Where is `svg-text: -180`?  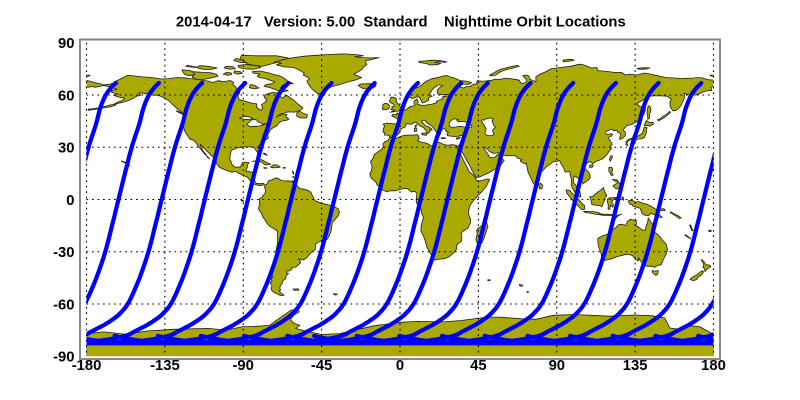
svg-text: -180 is located at coordinates (87, 366).